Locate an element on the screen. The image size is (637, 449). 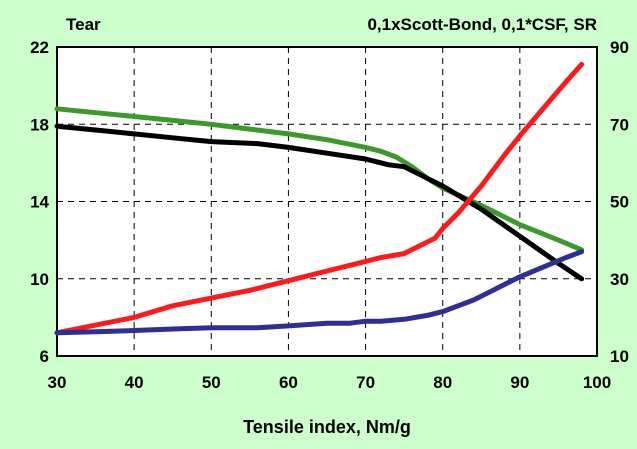
x-tick-label: 70 is located at coordinates (365, 382).